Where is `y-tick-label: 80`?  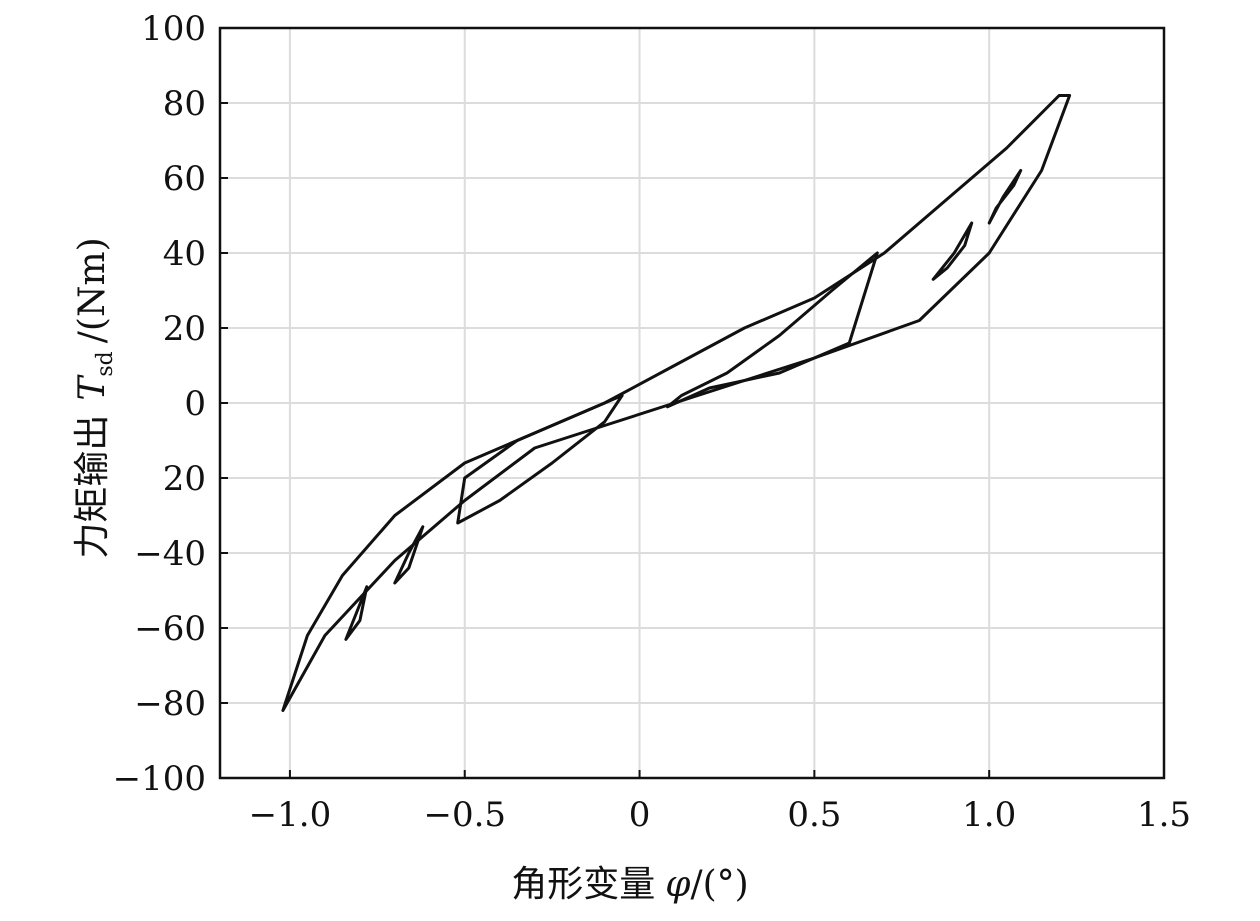 y-tick-label: 80 is located at coordinates (184, 104).